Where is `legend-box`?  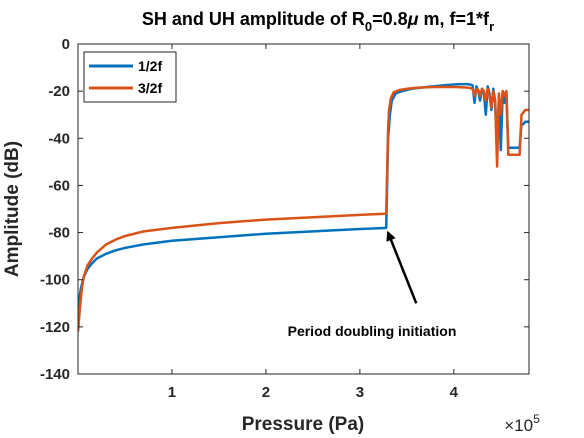 legend-box is located at coordinates (130, 77).